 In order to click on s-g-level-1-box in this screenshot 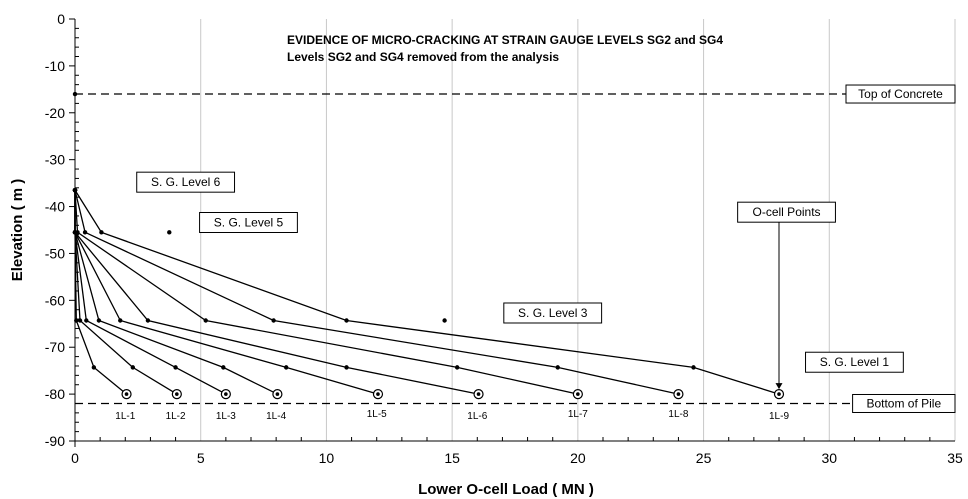, I will do `click(854, 362)`.